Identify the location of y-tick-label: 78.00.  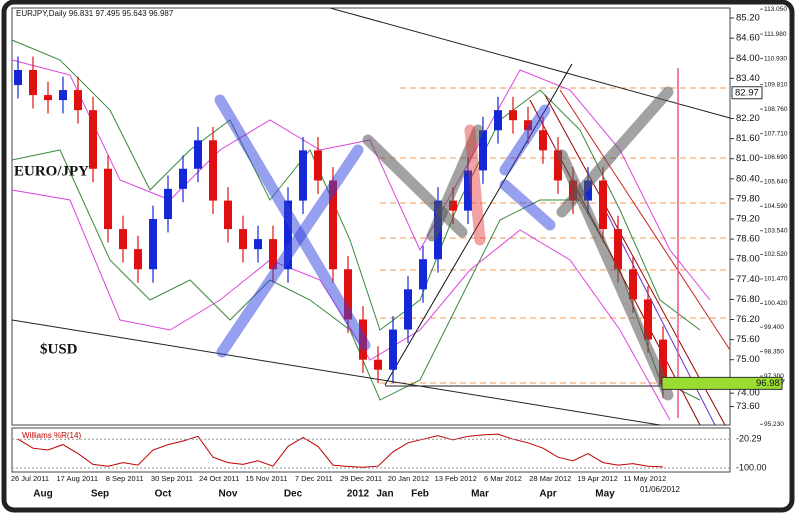
(748, 259).